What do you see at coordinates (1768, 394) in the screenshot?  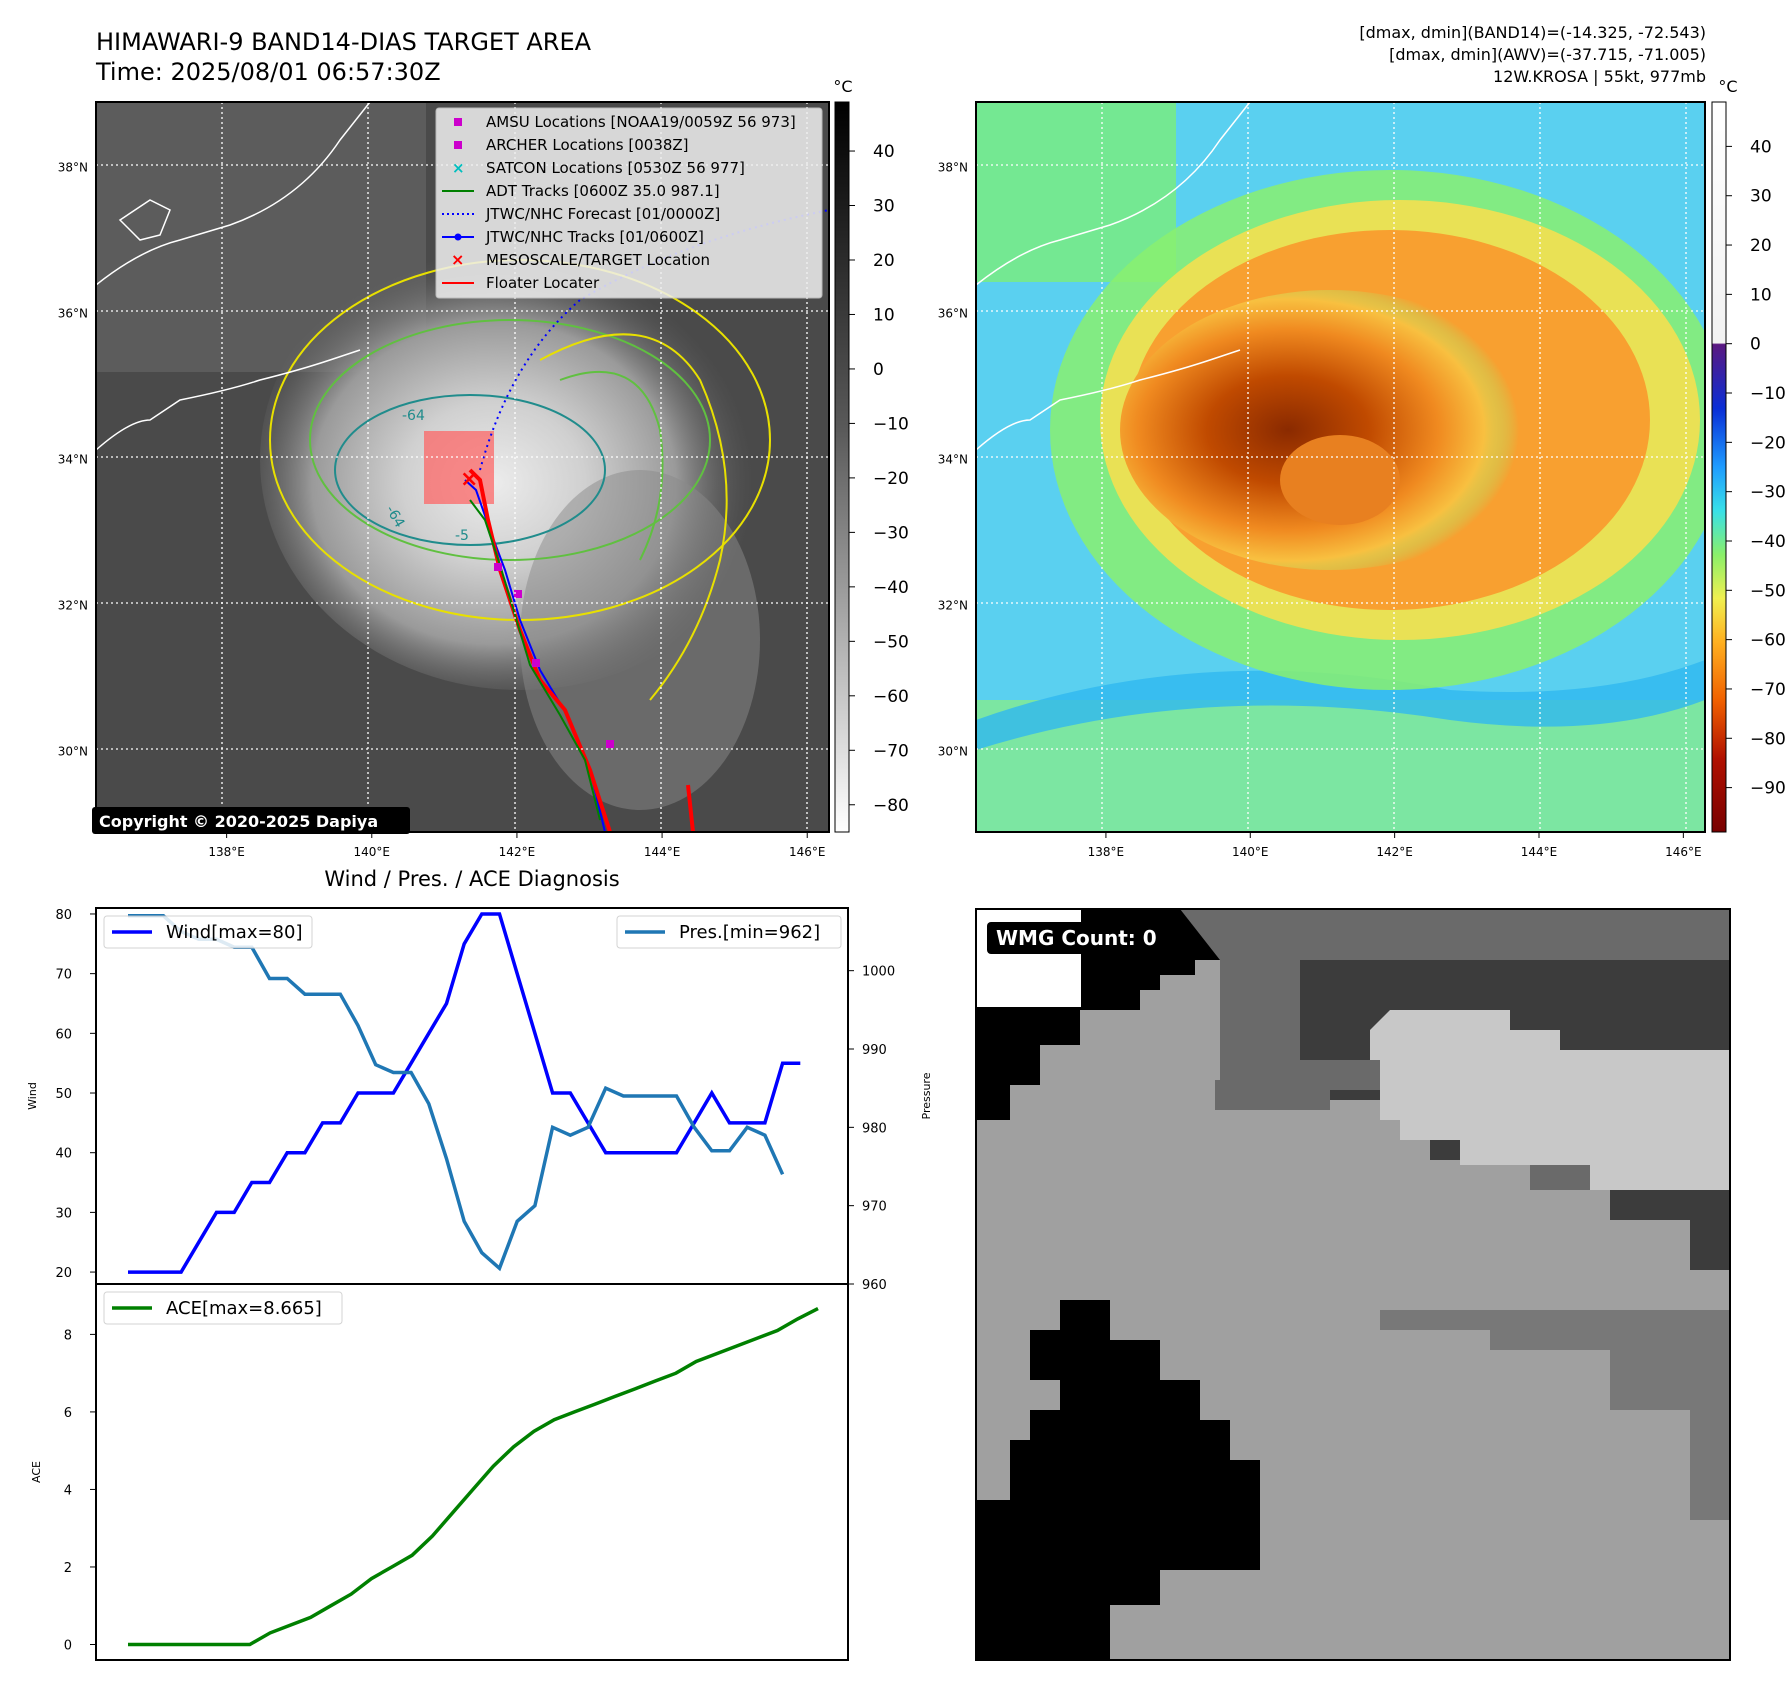 I see `colorbar-tick-label: −10` at bounding box center [1768, 394].